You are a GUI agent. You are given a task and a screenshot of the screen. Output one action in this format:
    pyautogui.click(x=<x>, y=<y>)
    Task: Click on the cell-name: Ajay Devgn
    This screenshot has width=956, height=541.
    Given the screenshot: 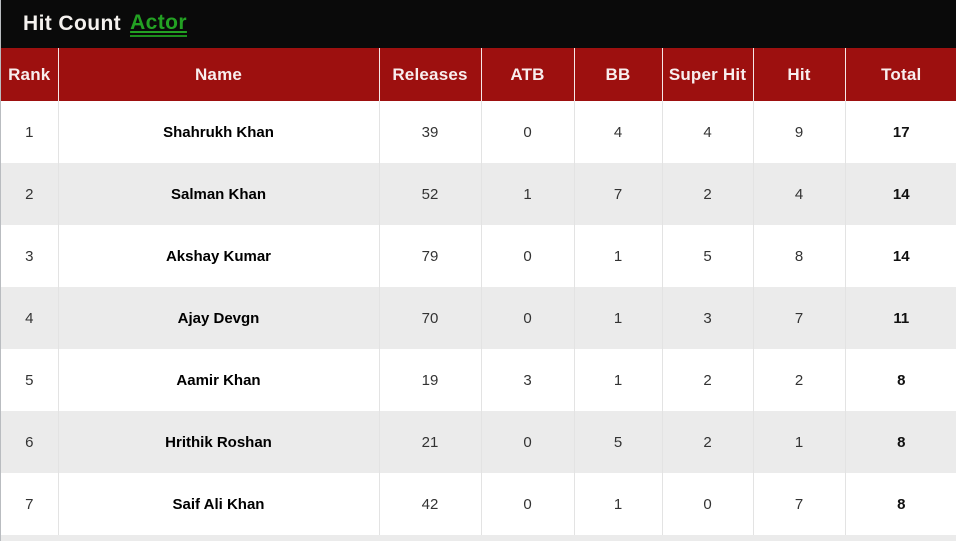 What is the action you would take?
    pyautogui.click(x=218, y=318)
    